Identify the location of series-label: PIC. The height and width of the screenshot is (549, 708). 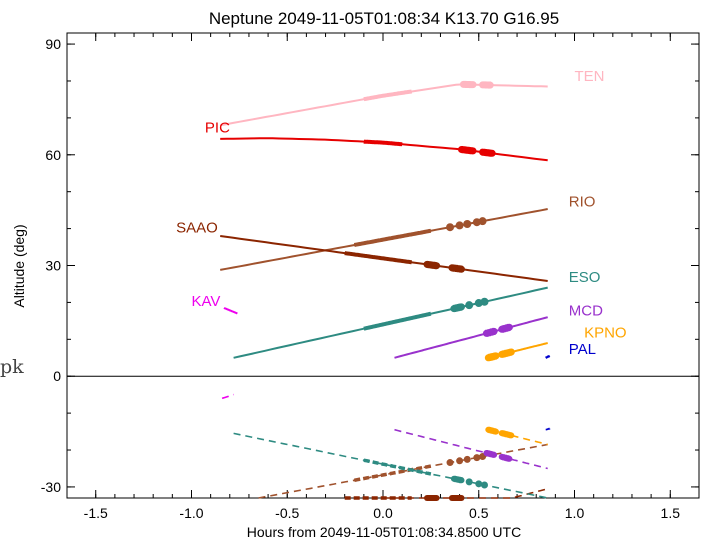
(217, 128).